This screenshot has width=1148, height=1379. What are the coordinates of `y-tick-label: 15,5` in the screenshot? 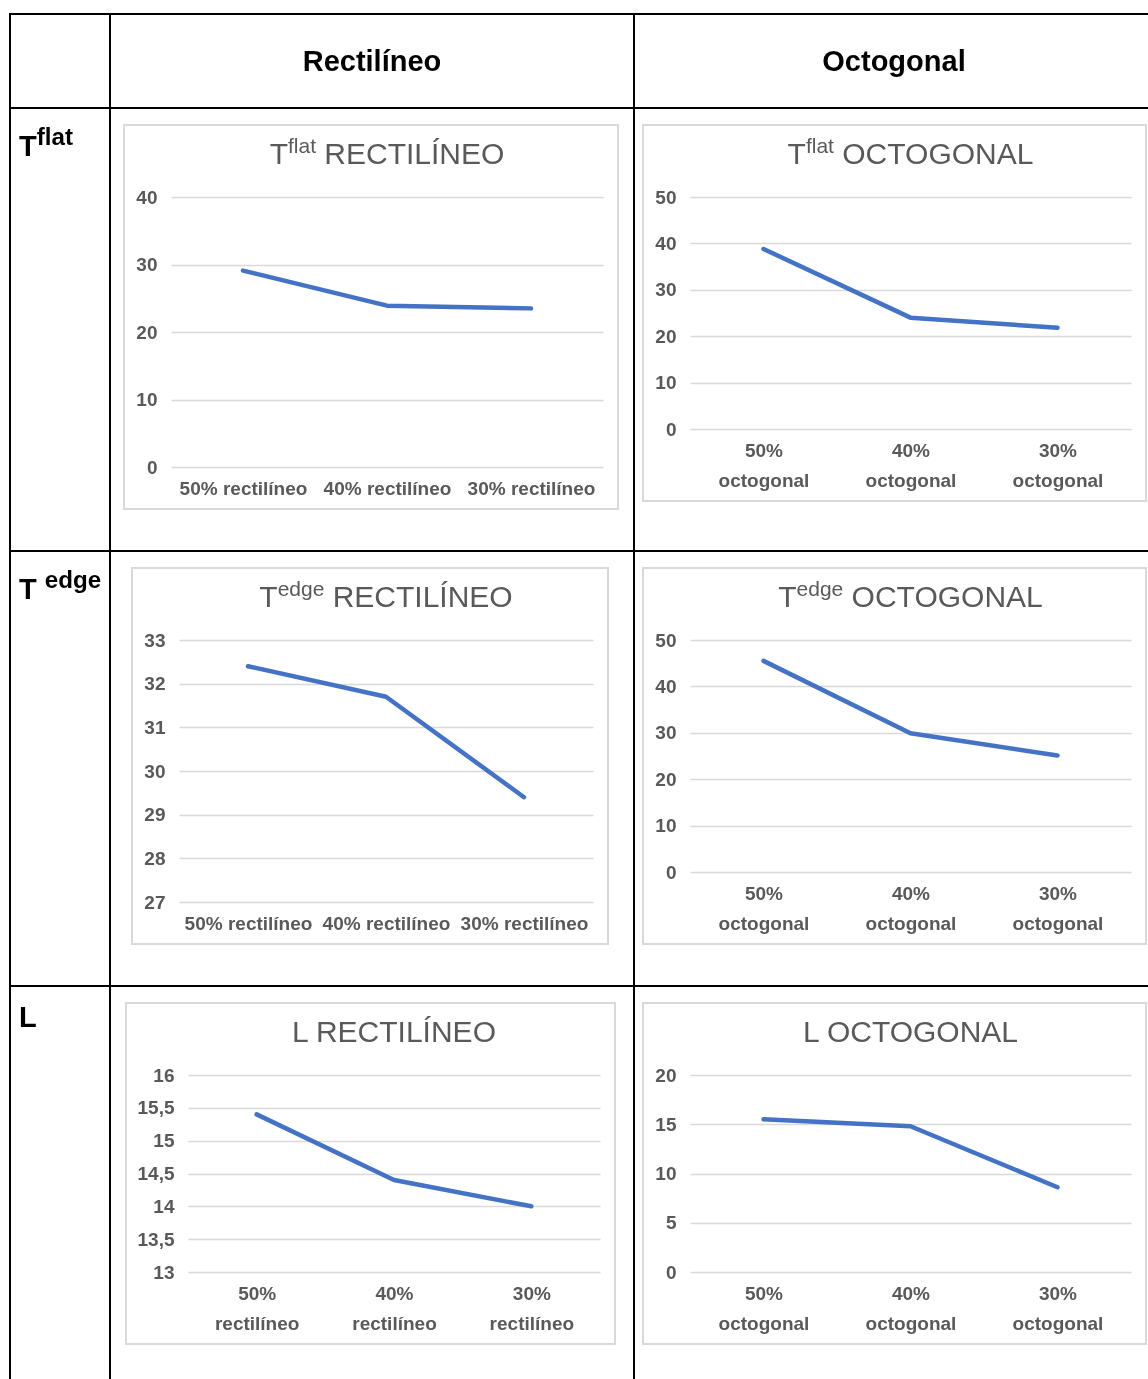 It's located at (156, 1108).